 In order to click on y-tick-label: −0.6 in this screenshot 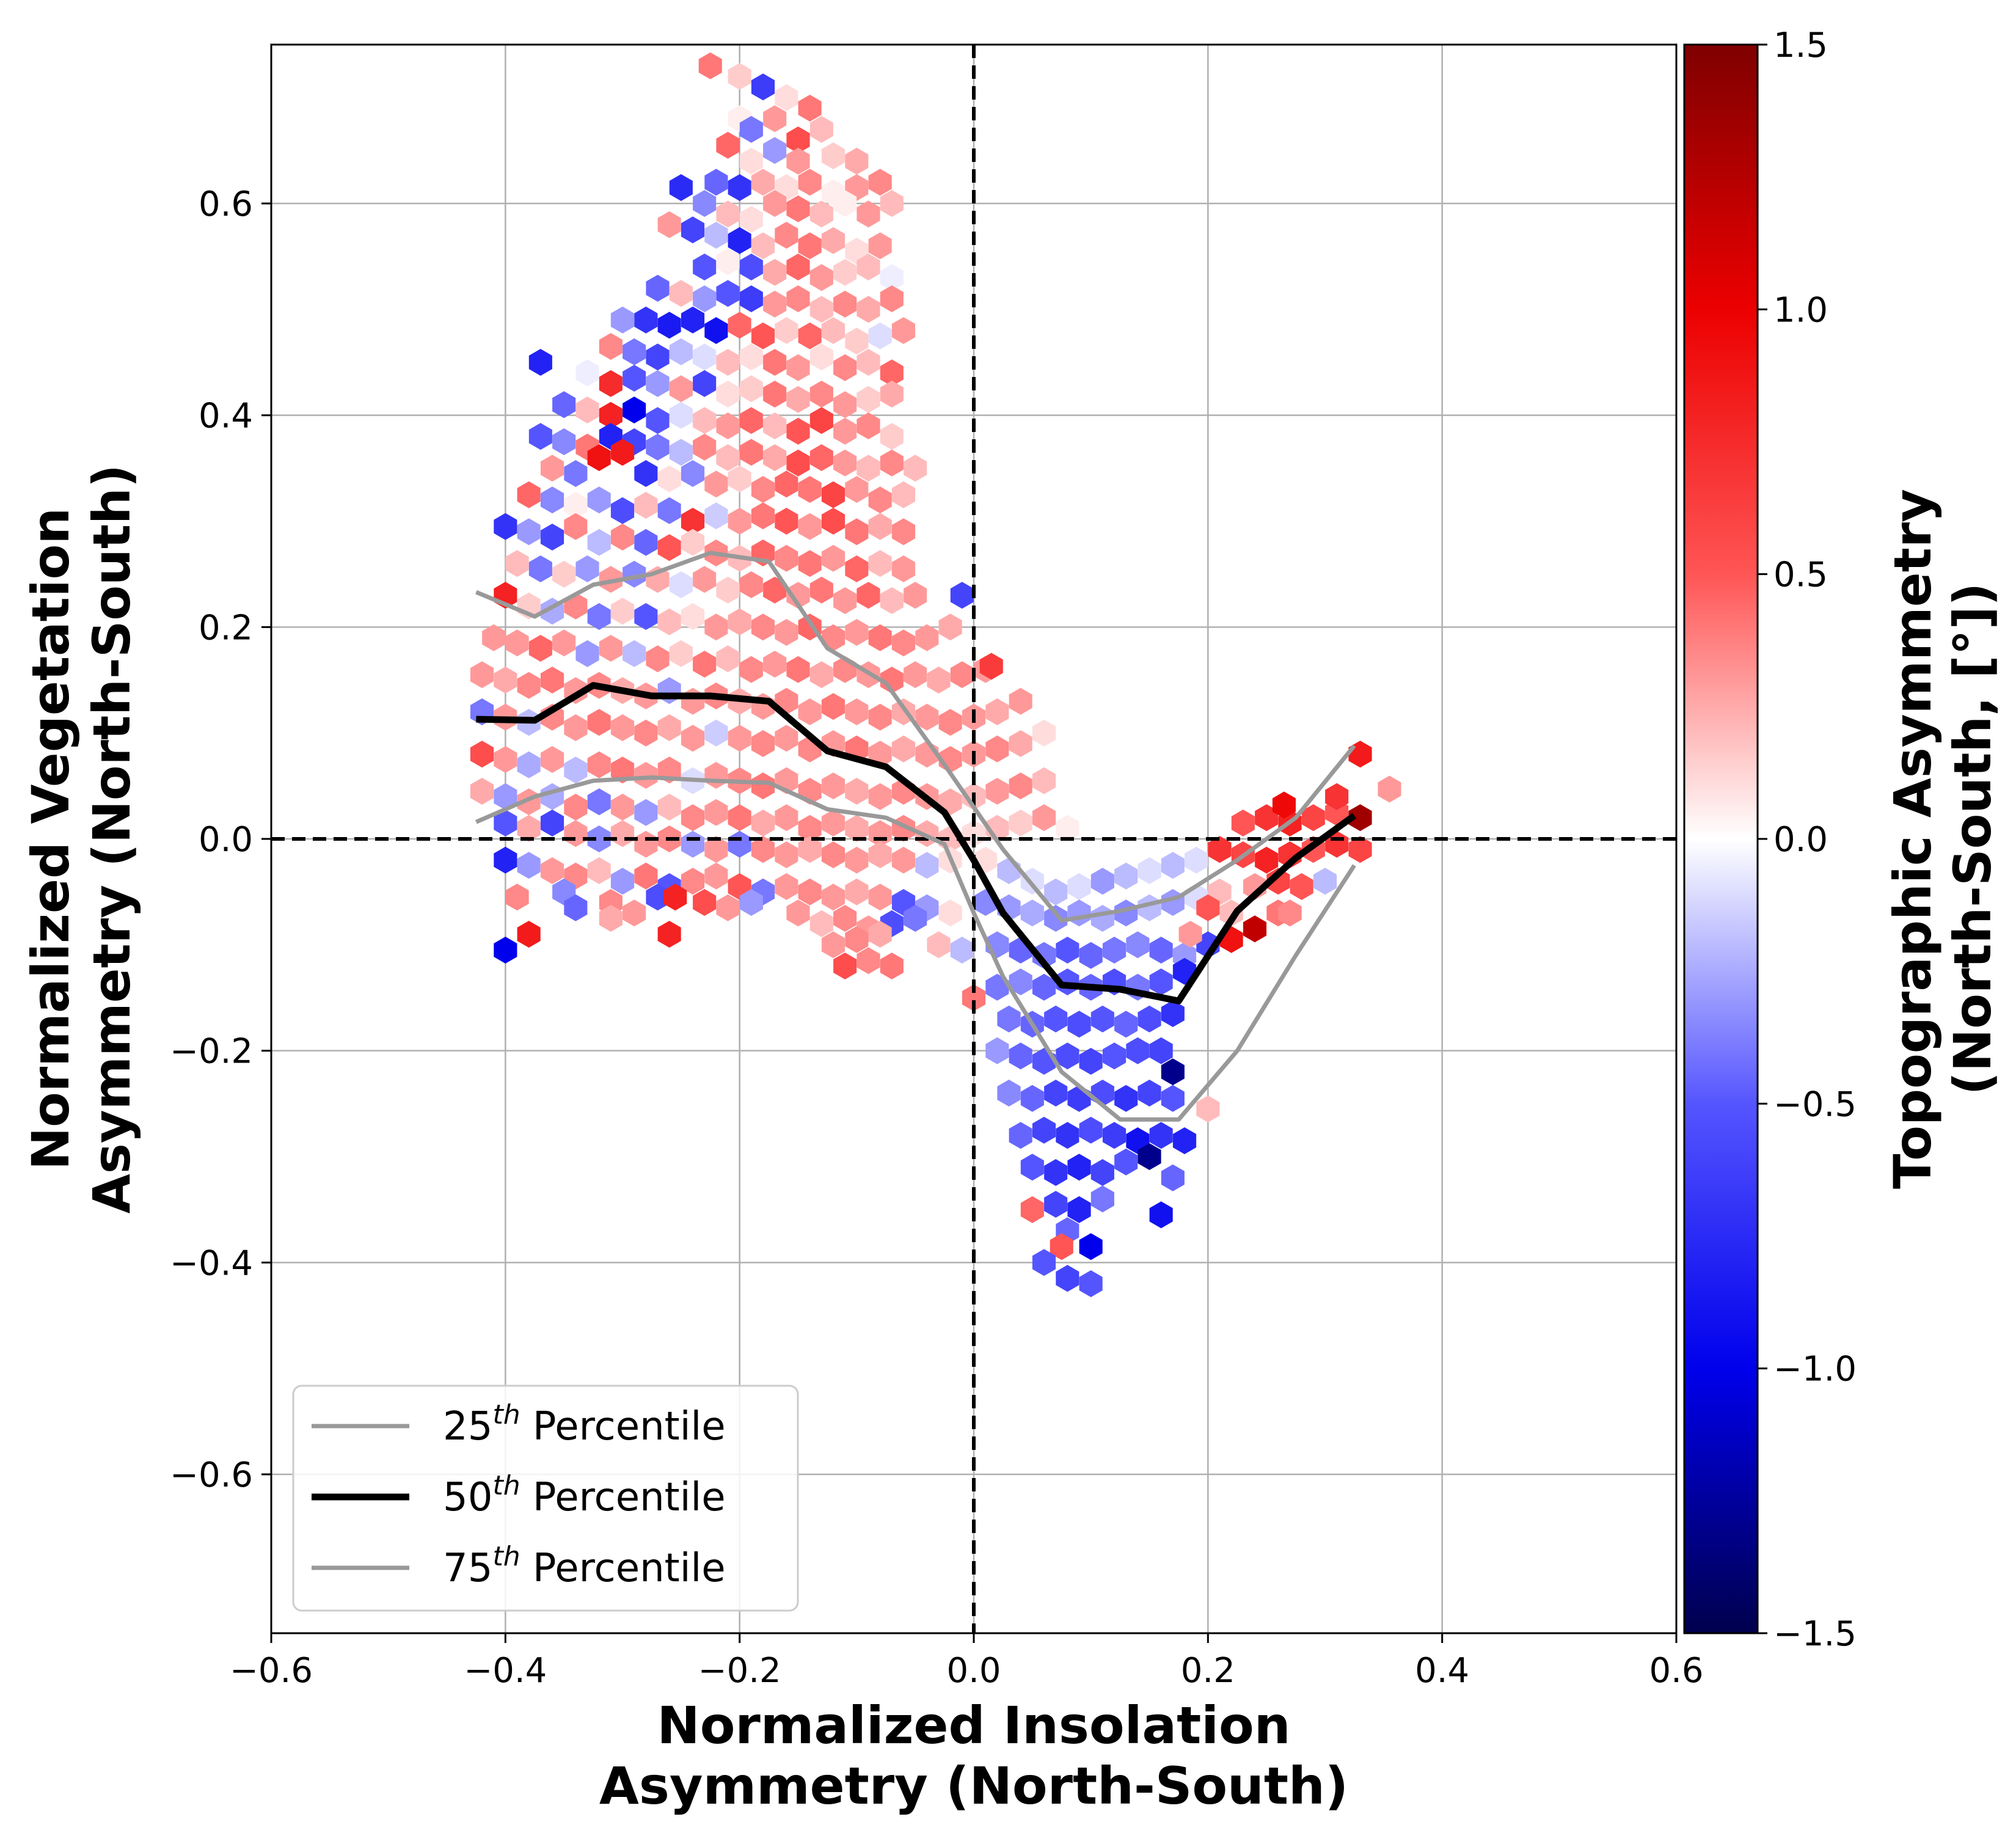, I will do `click(211, 1475)`.